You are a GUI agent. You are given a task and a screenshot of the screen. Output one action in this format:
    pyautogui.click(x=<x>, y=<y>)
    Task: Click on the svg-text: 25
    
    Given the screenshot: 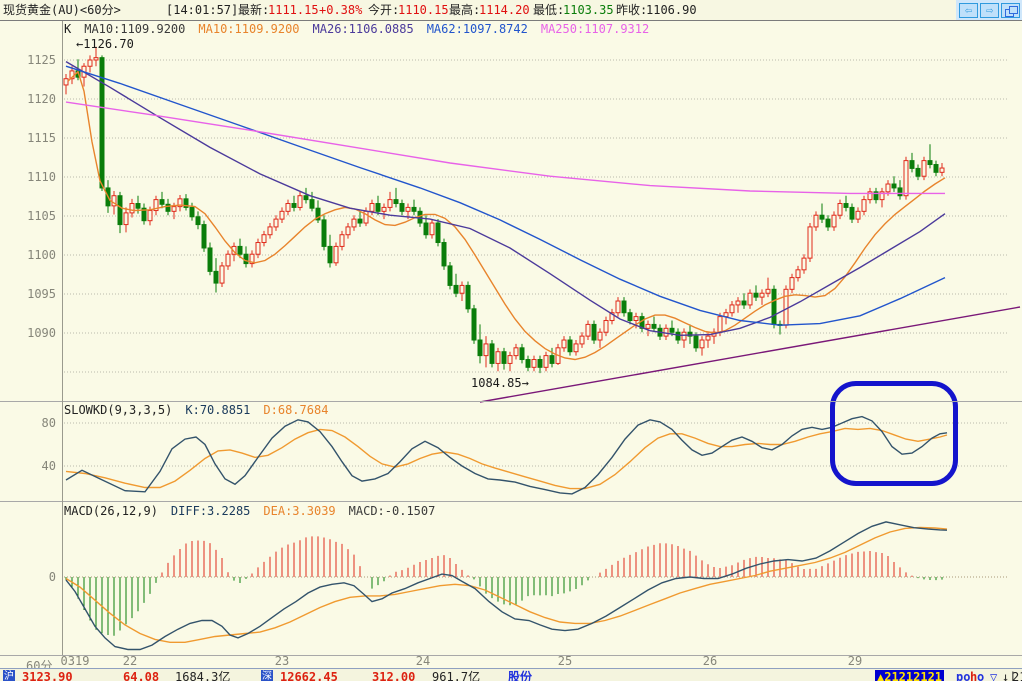 What is the action you would take?
    pyautogui.click(x=565, y=661)
    